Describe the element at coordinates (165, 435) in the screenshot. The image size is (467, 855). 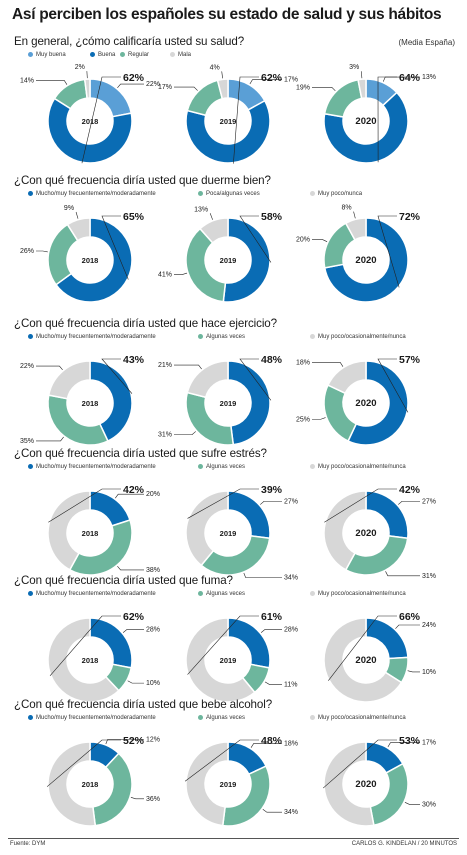
I see `data-label: 31%` at that location.